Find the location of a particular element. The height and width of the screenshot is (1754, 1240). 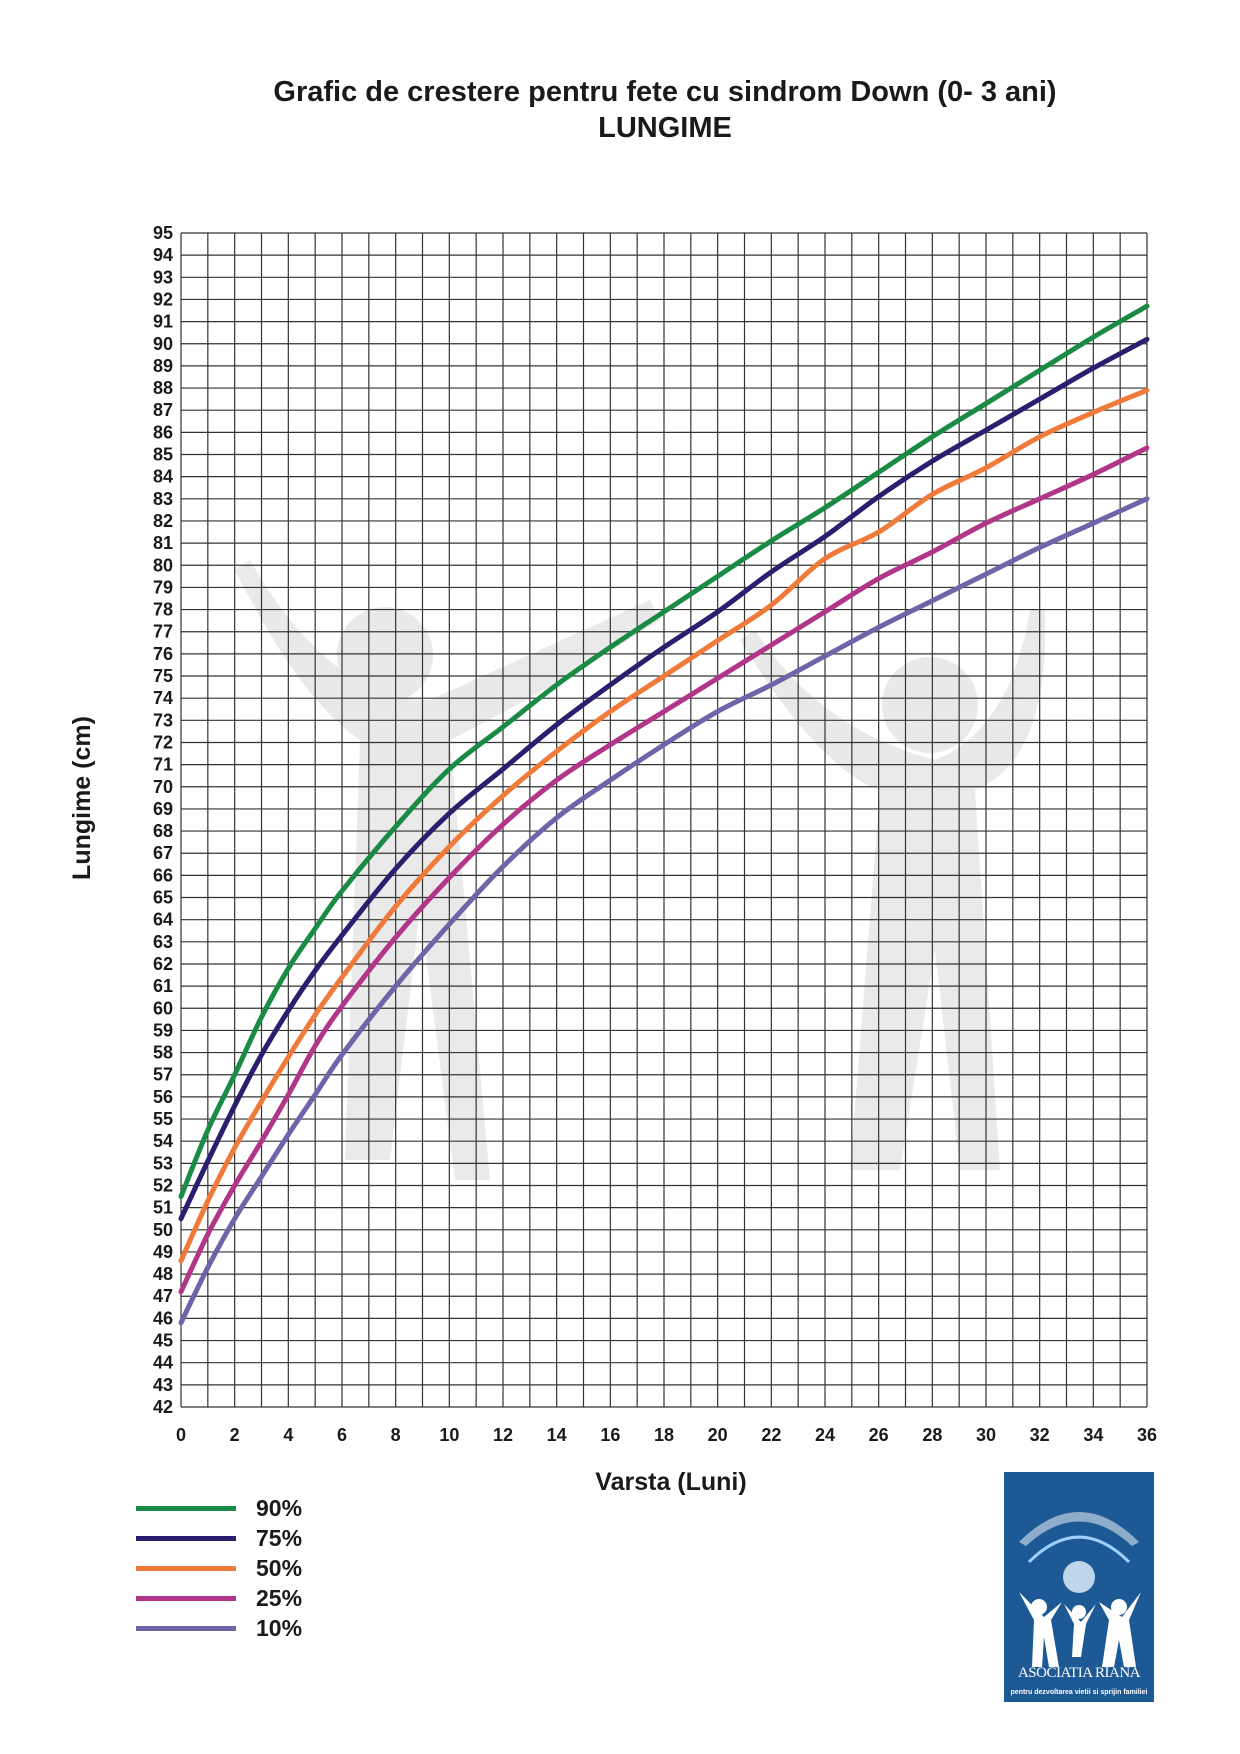

y-tick-label: 69 is located at coordinates (163, 809).